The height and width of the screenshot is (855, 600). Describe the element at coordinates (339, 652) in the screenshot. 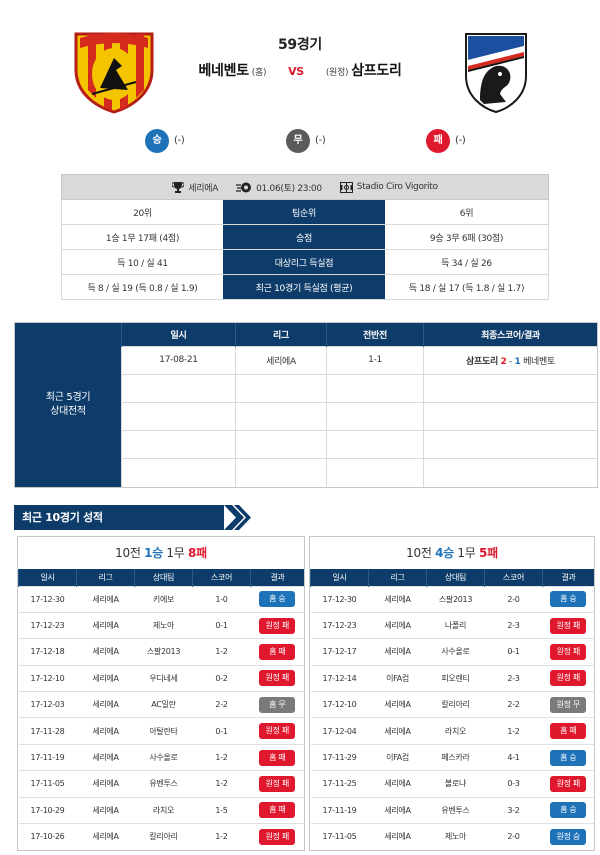

I see `cell-date: 17-12-17` at that location.